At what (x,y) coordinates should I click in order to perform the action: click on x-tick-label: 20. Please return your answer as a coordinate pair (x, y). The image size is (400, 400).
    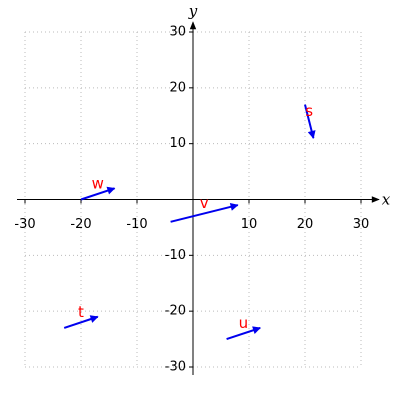
    Looking at the image, I should click on (305, 224).